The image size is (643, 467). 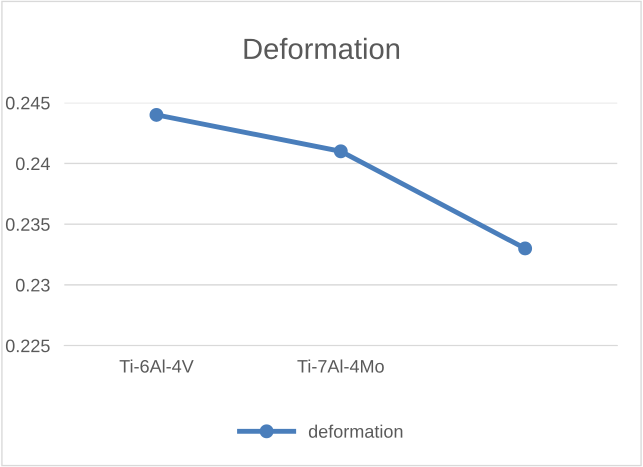 I want to click on y-tick-label: 0.23, so click(x=33, y=285).